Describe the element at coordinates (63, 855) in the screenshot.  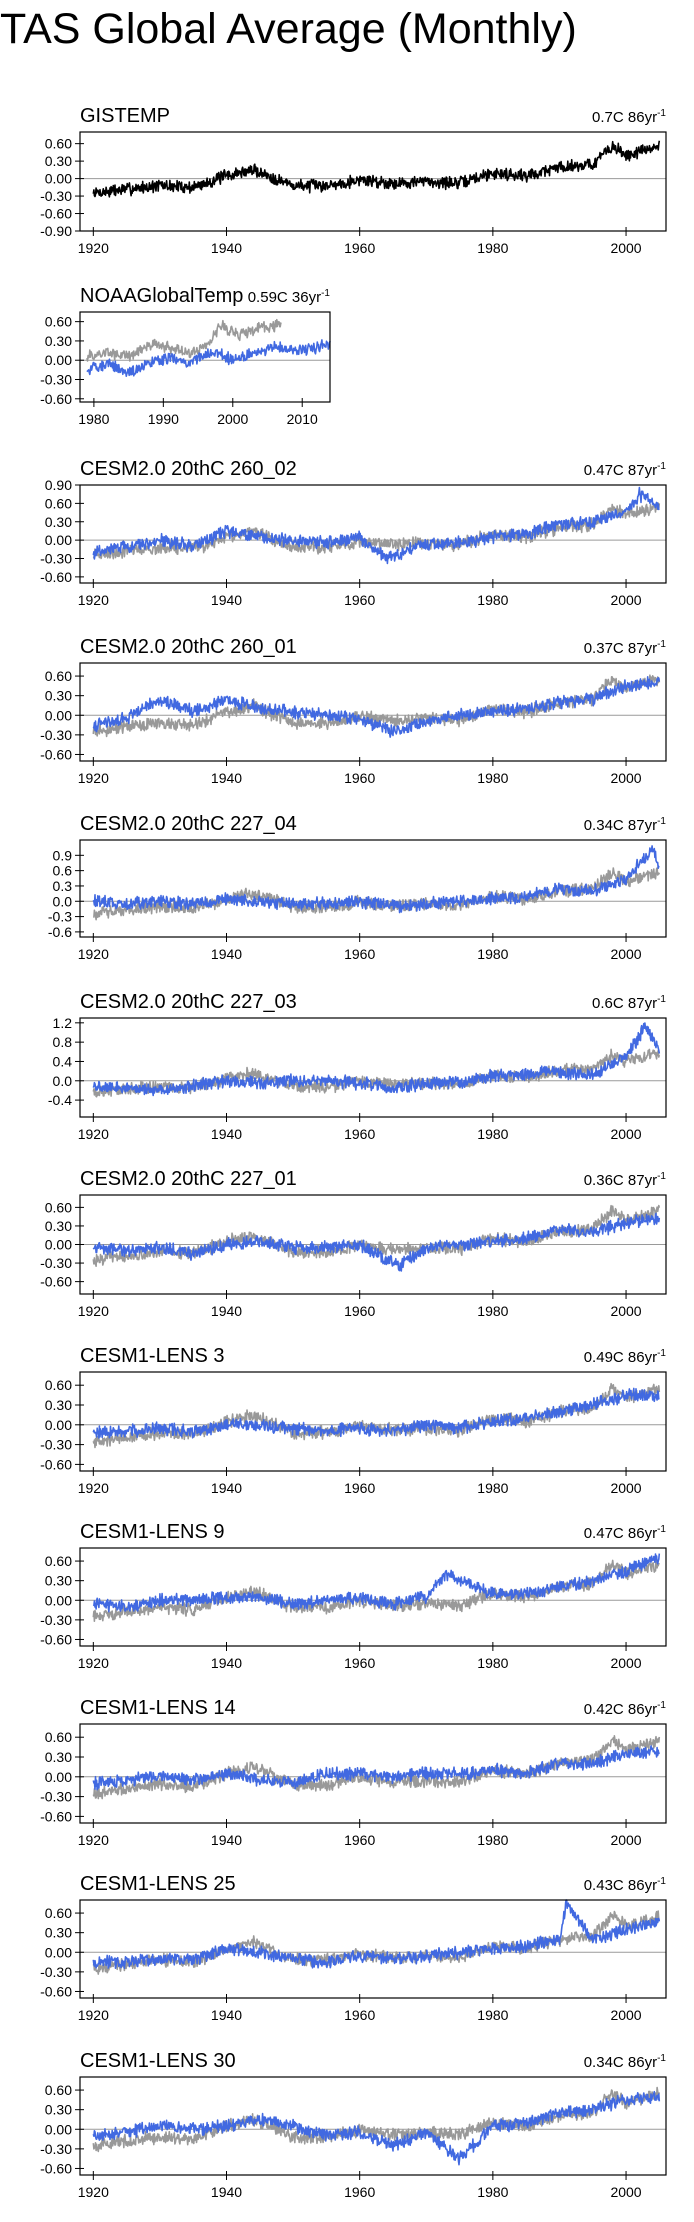
I see `y-tick-label: 0.9` at that location.